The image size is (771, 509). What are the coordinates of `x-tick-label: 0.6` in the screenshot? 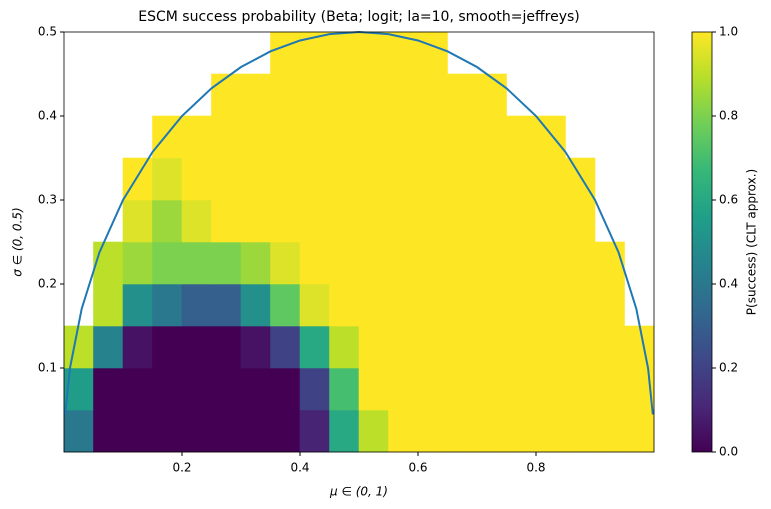 It's located at (417, 468).